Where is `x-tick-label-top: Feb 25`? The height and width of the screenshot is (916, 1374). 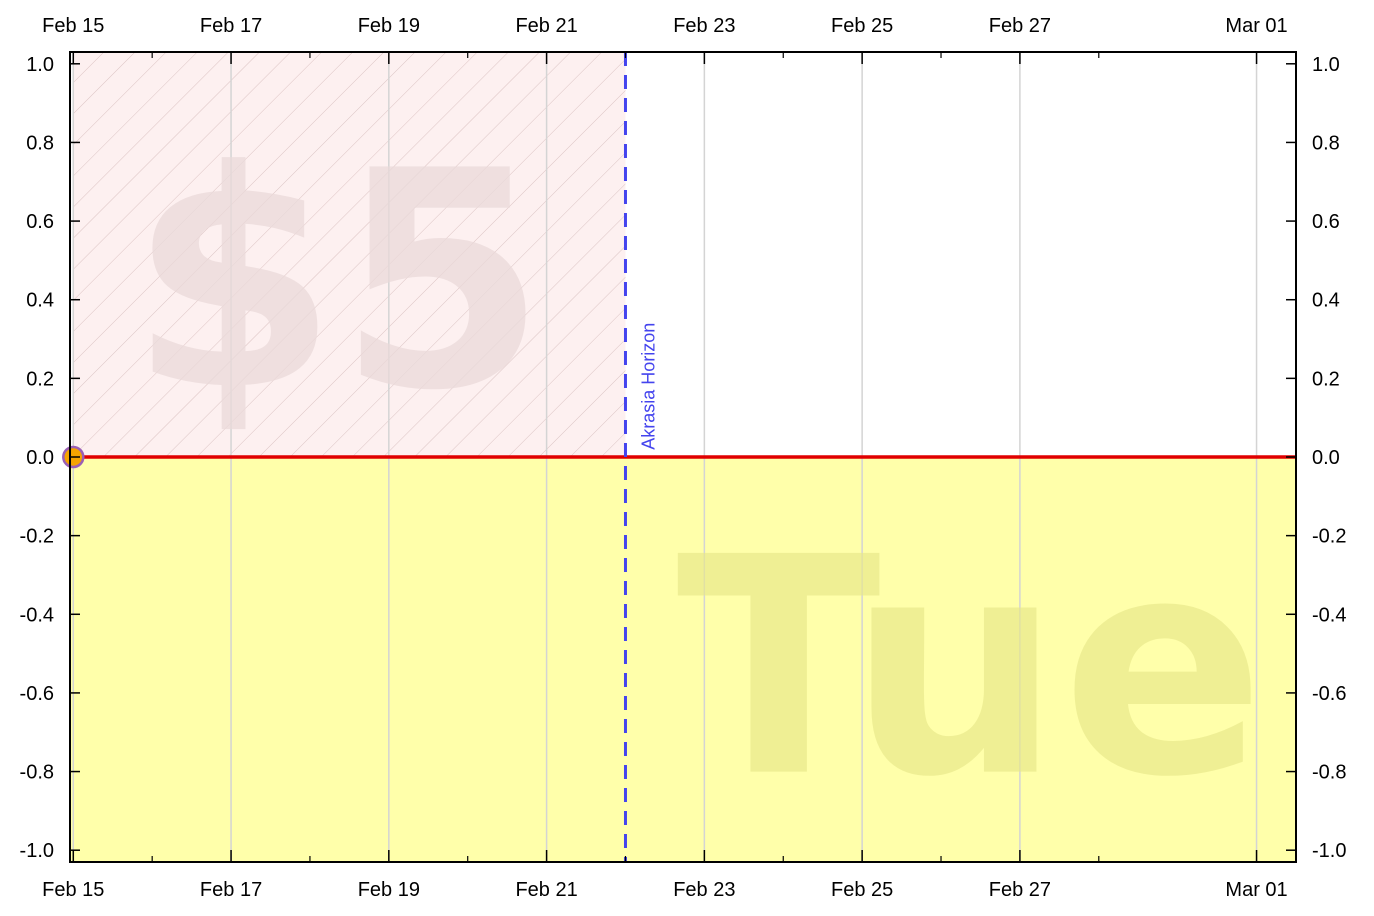 x-tick-label-top: Feb 25 is located at coordinates (862, 26).